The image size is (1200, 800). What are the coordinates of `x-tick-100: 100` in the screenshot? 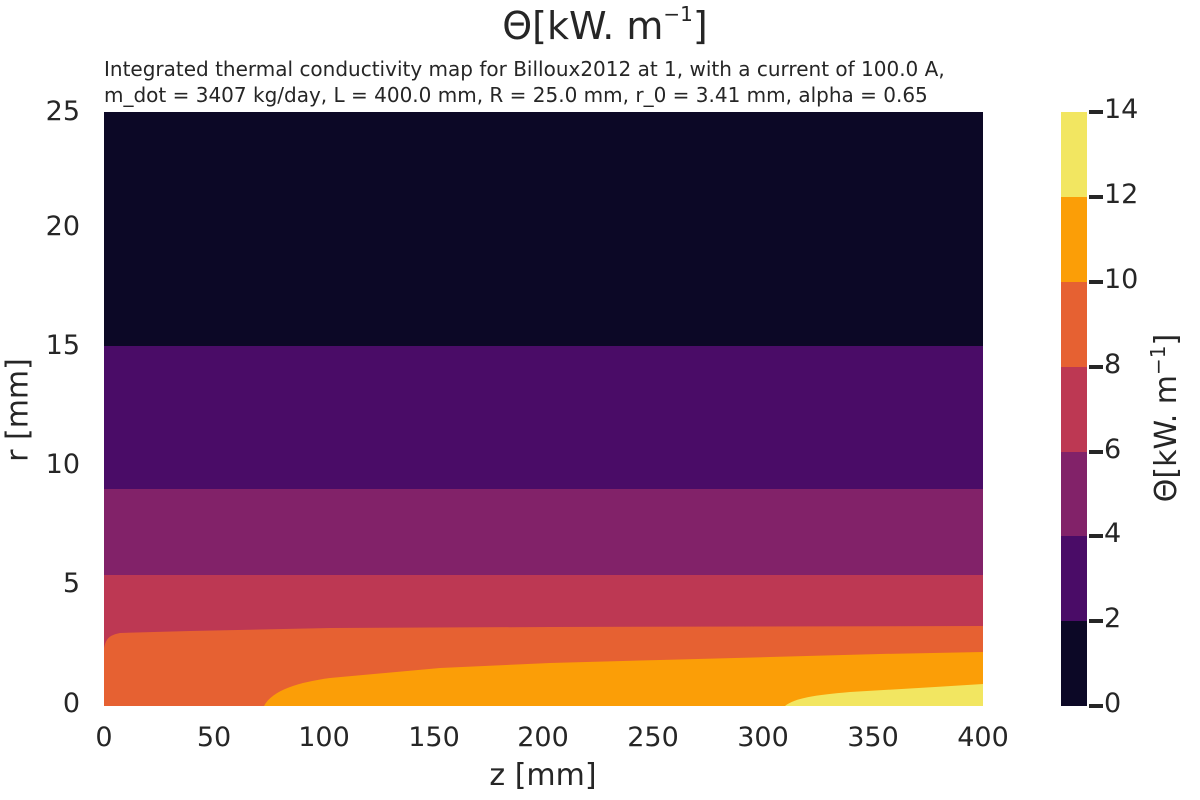 It's located at (324, 737).